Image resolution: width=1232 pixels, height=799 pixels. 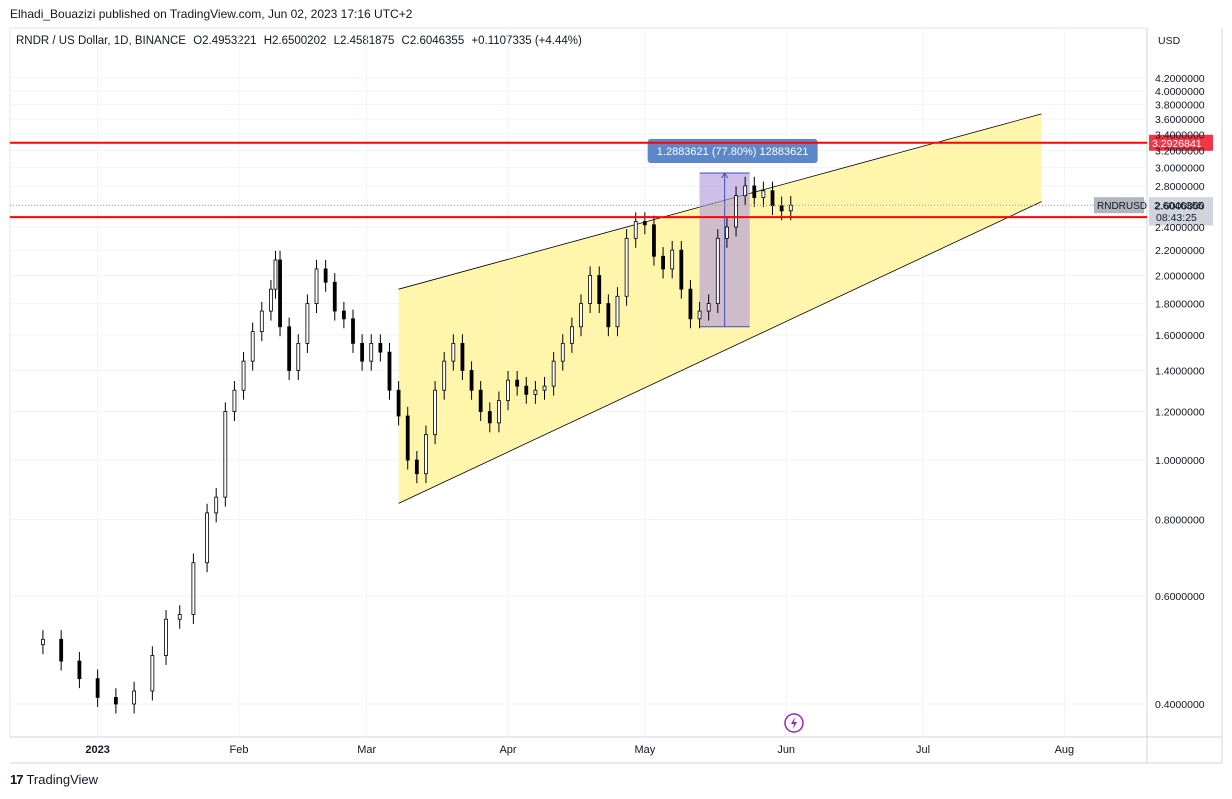 What do you see at coordinates (1180, 371) in the screenshot?
I see `y-tick-label: 1.4000000` at bounding box center [1180, 371].